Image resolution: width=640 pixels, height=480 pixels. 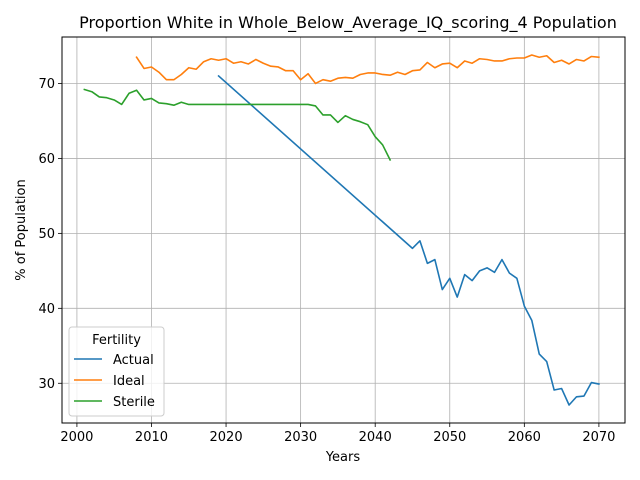 I want to click on y-tick-label: 70, so click(x=46, y=84).